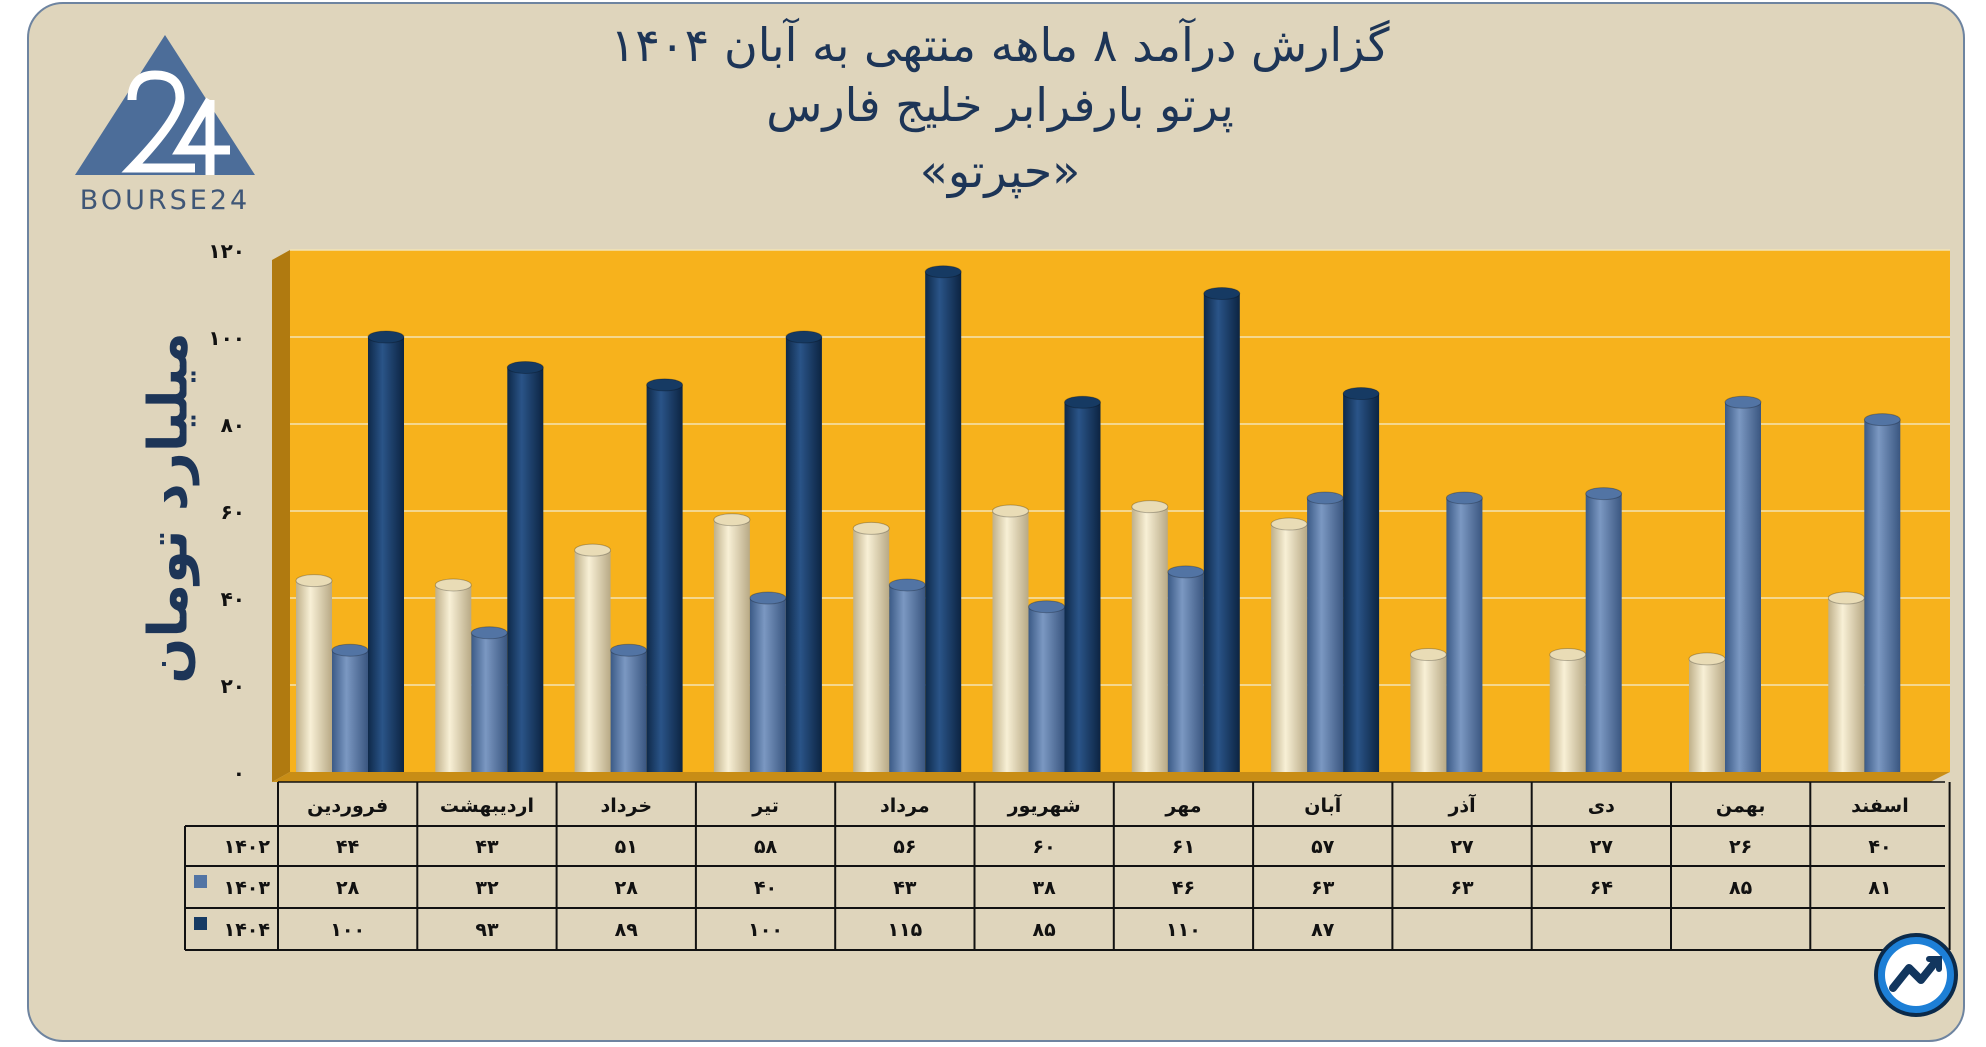 This screenshot has width=1986, height=1047. Describe the element at coordinates (1916, 975) in the screenshot. I see `trend-chart-icon` at that location.